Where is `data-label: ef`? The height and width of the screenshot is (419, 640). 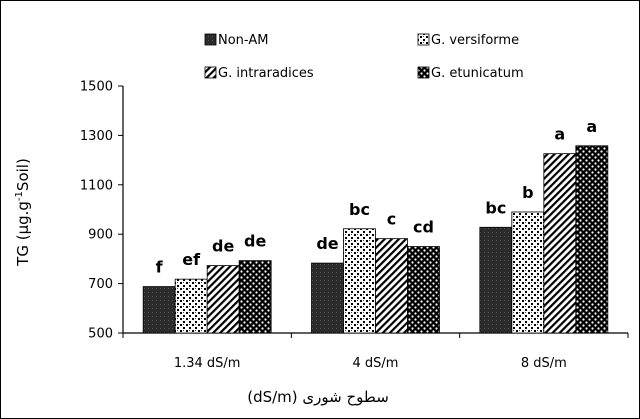
data-label: ef is located at coordinates (191, 259).